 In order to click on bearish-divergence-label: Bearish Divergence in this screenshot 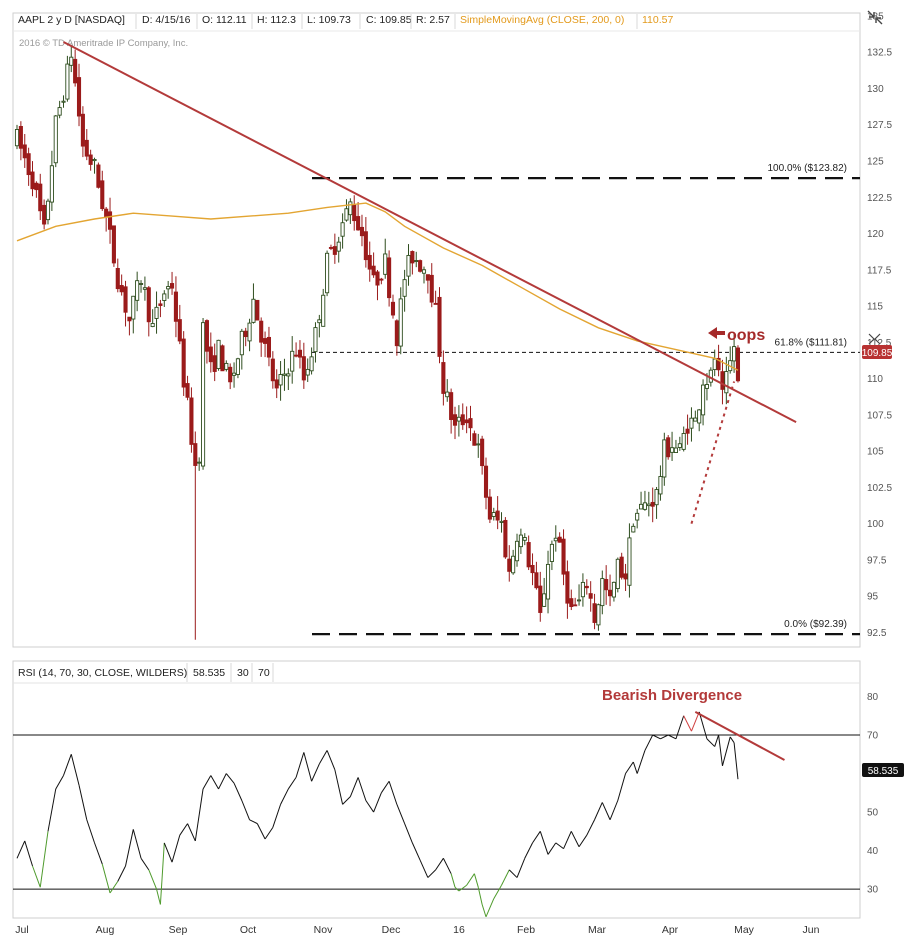, I will do `click(672, 695)`.